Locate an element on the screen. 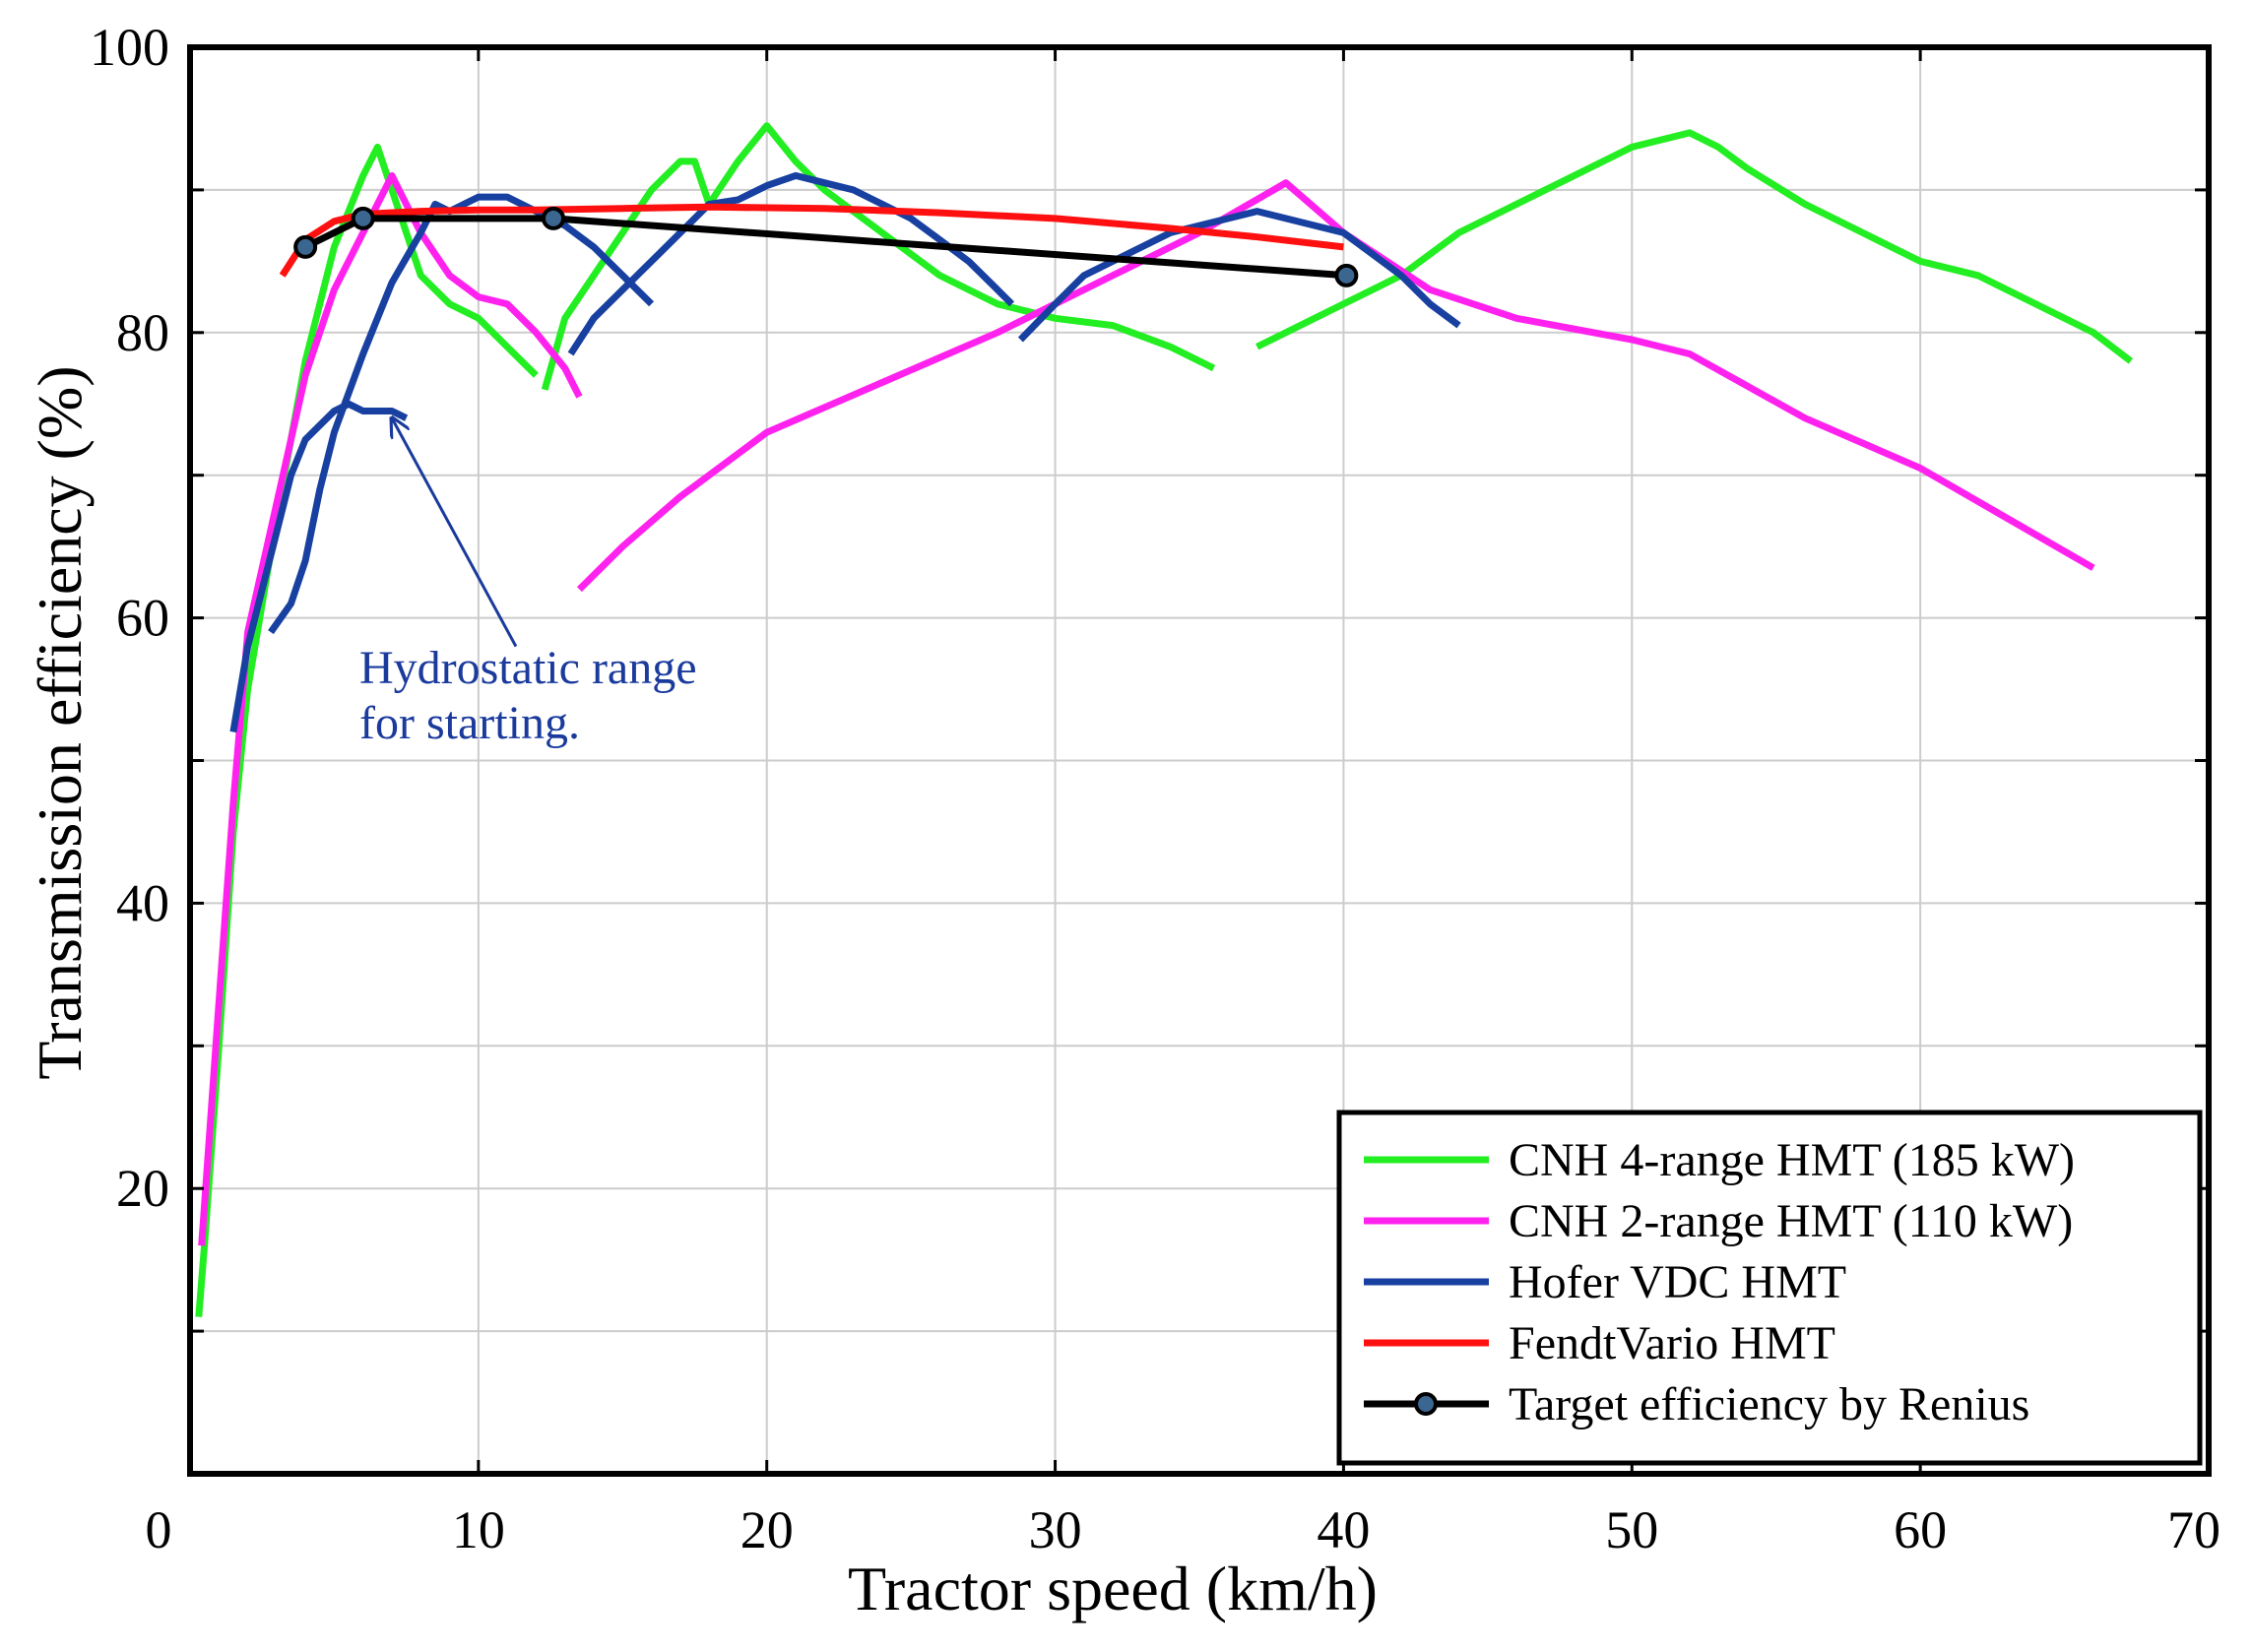 Image resolution: width=2252 pixels, height=1652 pixels. legend-entry: CNH 2-range HMT (110 kW) is located at coordinates (1718, 1221).